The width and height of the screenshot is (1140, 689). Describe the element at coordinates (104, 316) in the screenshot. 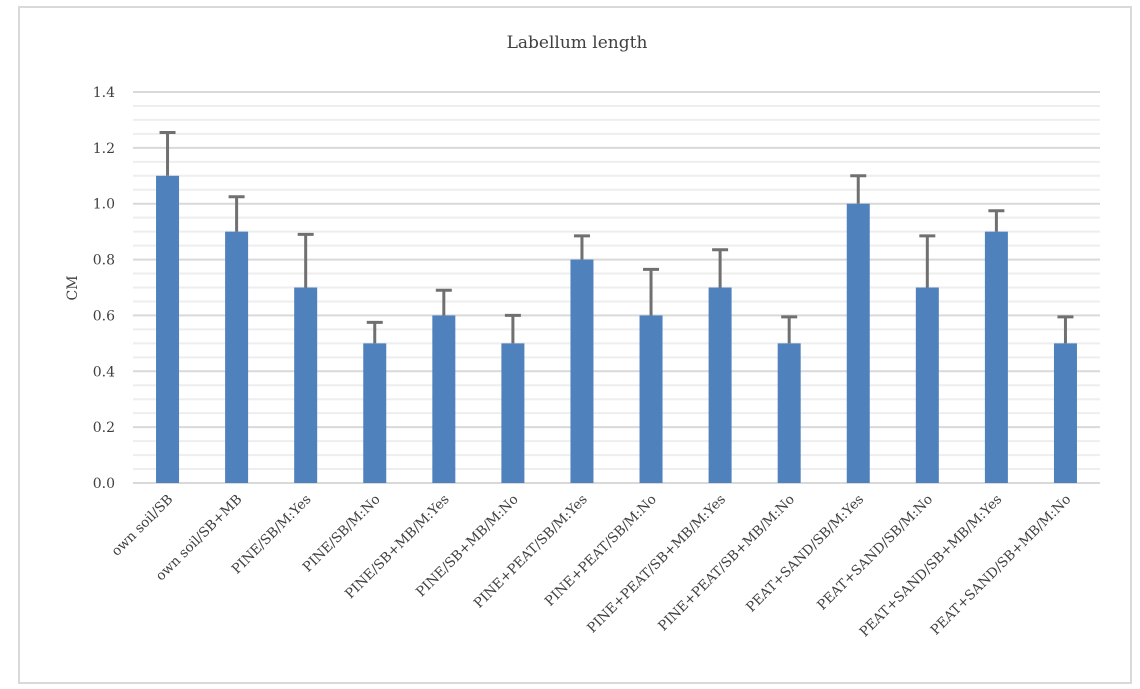

I see `y-tick-label: 0.6` at that location.